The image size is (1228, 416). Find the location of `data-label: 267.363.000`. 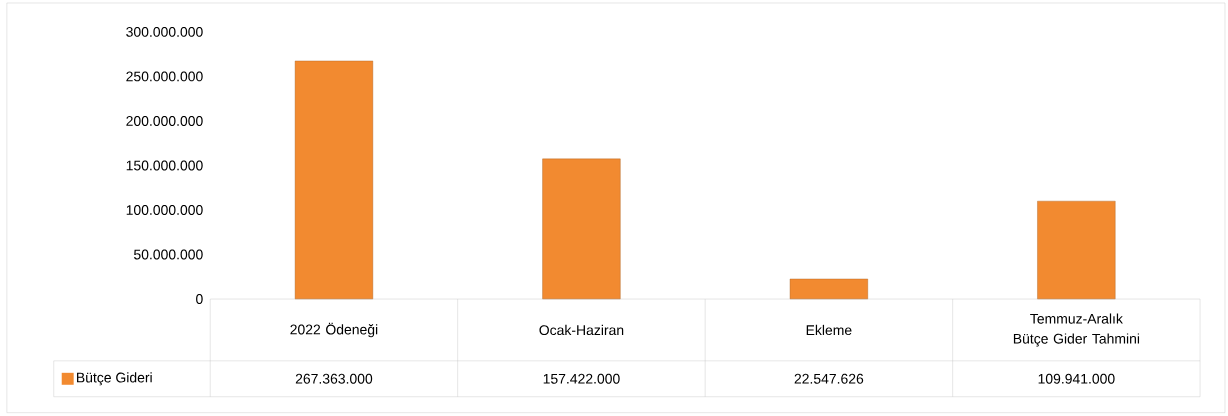

data-label: 267.363.000 is located at coordinates (334, 379).